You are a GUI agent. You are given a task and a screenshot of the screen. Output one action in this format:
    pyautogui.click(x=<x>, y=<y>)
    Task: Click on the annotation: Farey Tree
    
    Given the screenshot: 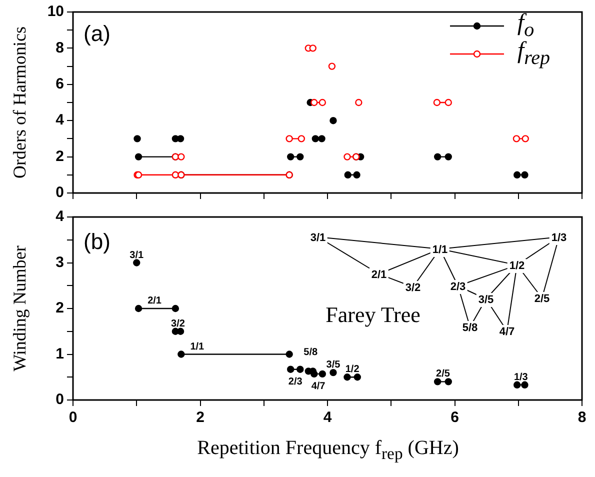 What is the action you would take?
    pyautogui.click(x=373, y=315)
    